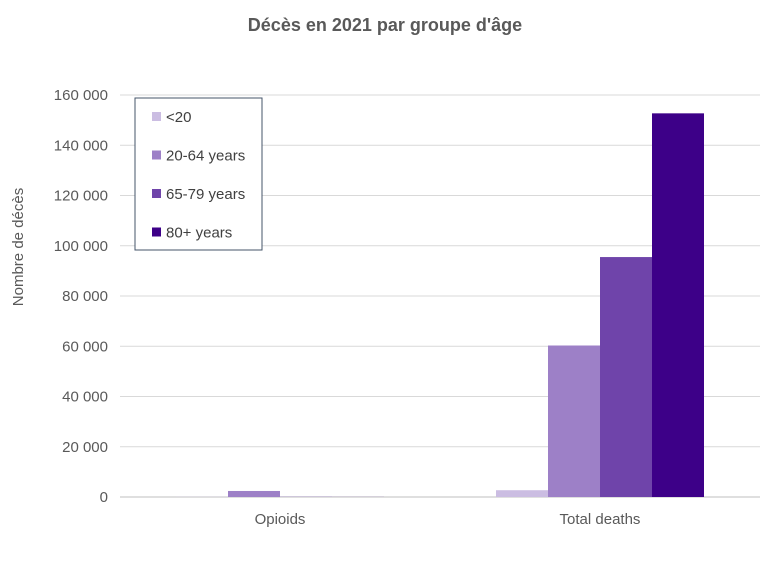 The image size is (770, 562). What do you see at coordinates (448, 519) in the screenshot?
I see `x-axis-ticks: Opioids Total deaths` at bounding box center [448, 519].